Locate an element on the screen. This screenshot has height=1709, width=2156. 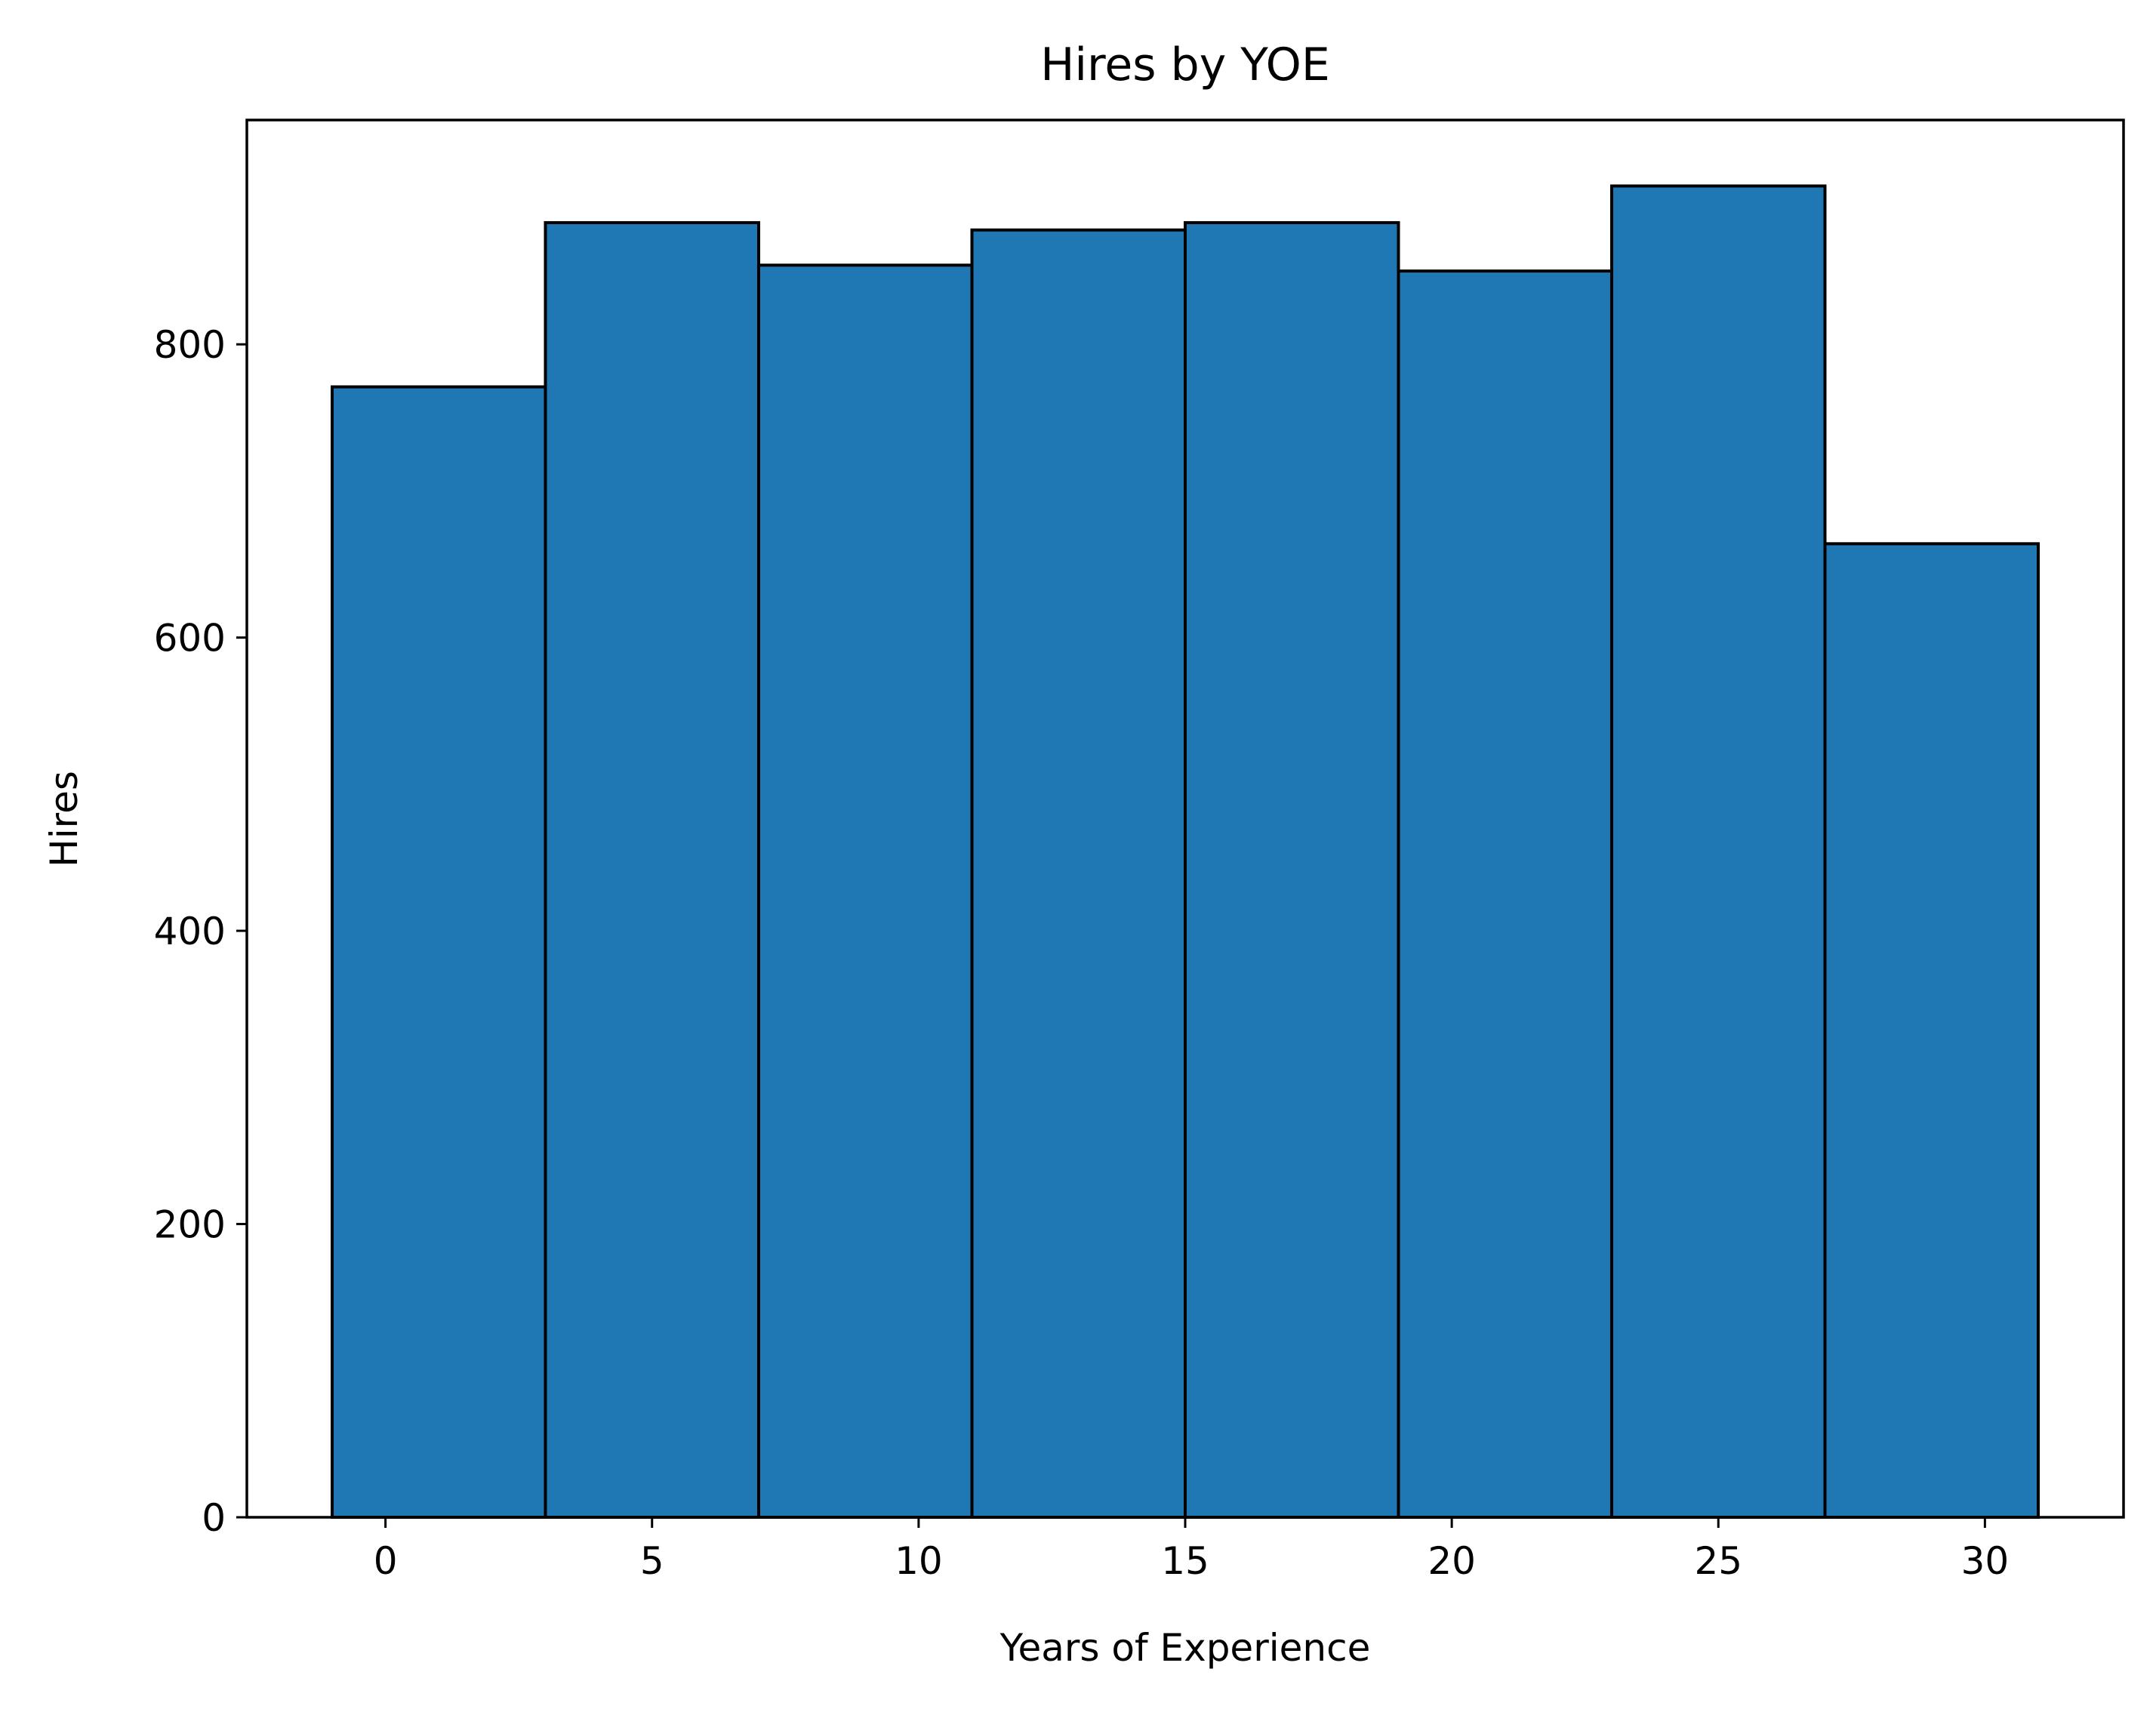
x-axis-label: Years of Experience is located at coordinates (1185, 1648).